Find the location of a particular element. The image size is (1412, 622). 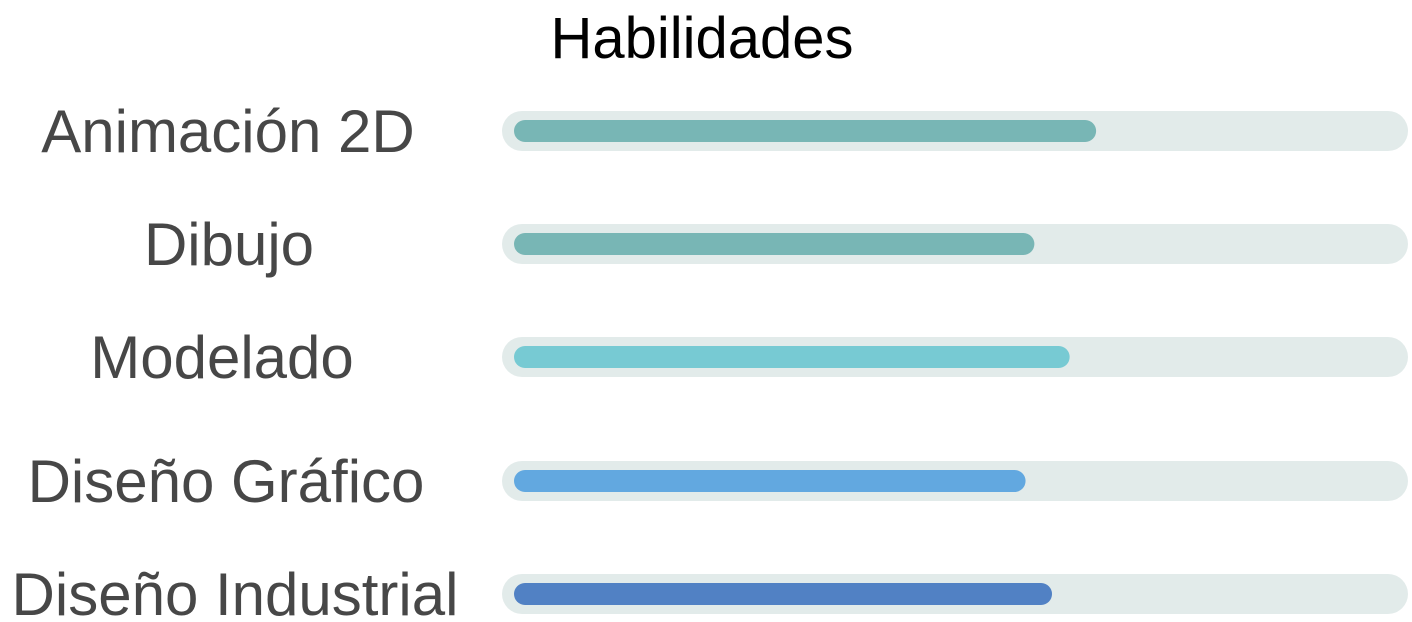

skill-label: Dibujo is located at coordinates (229, 244).